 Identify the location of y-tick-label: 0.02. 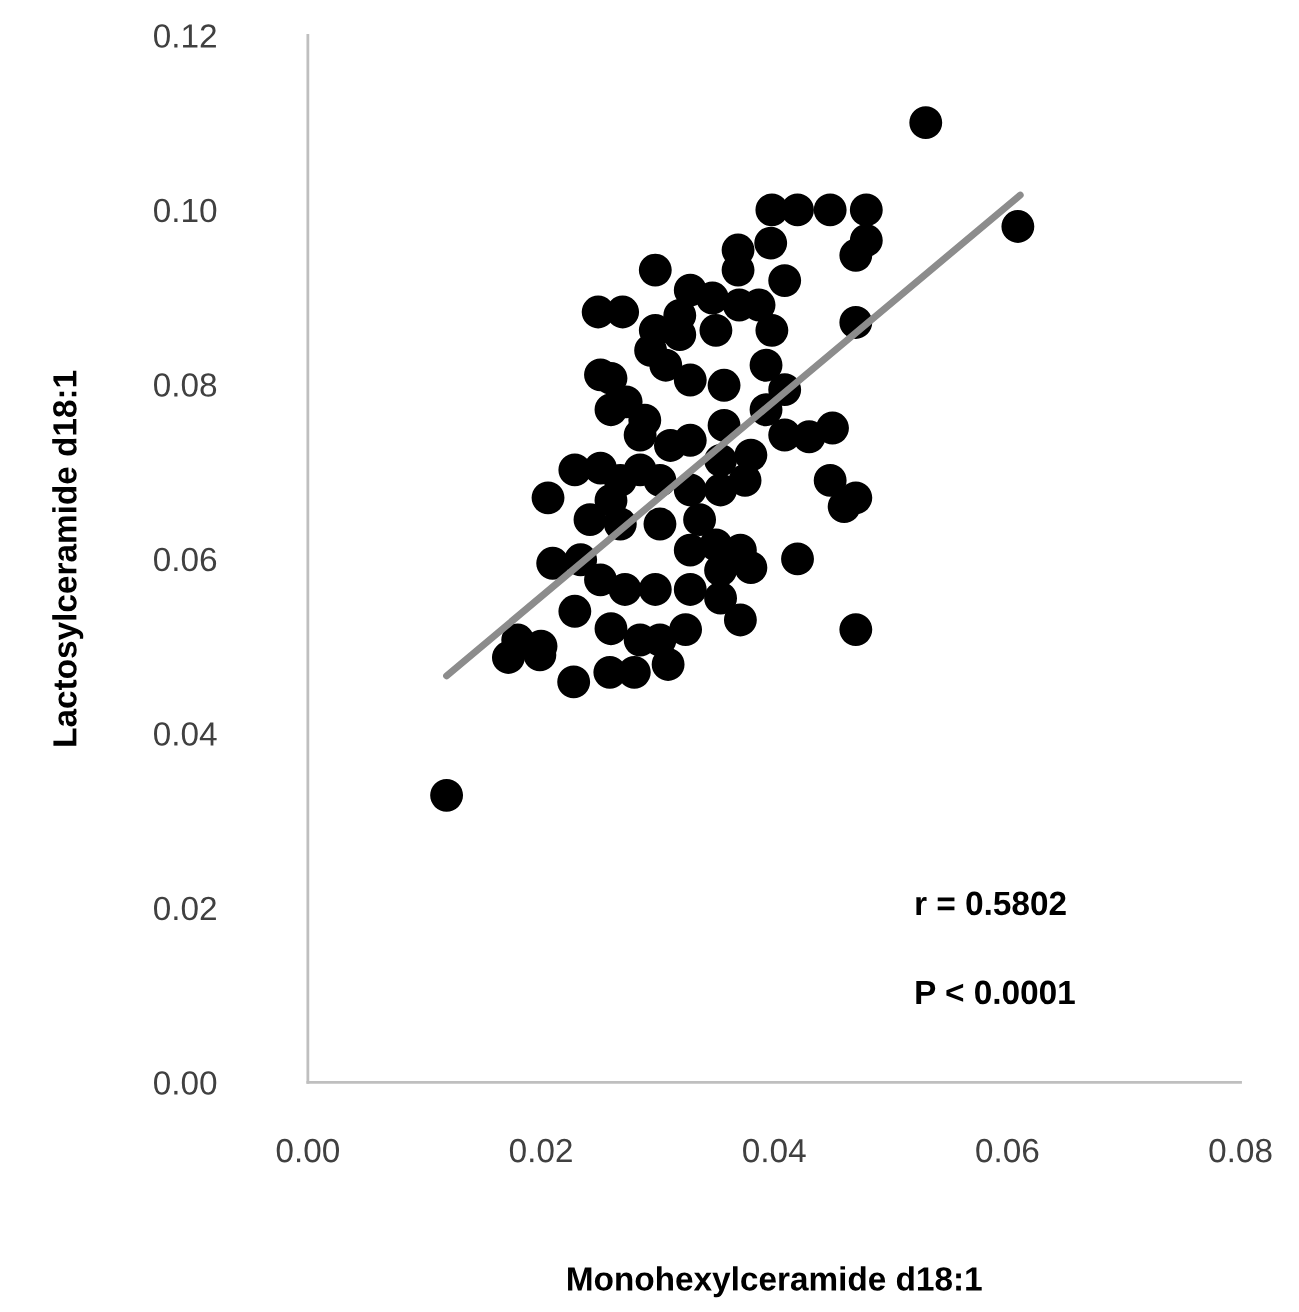
(185, 908).